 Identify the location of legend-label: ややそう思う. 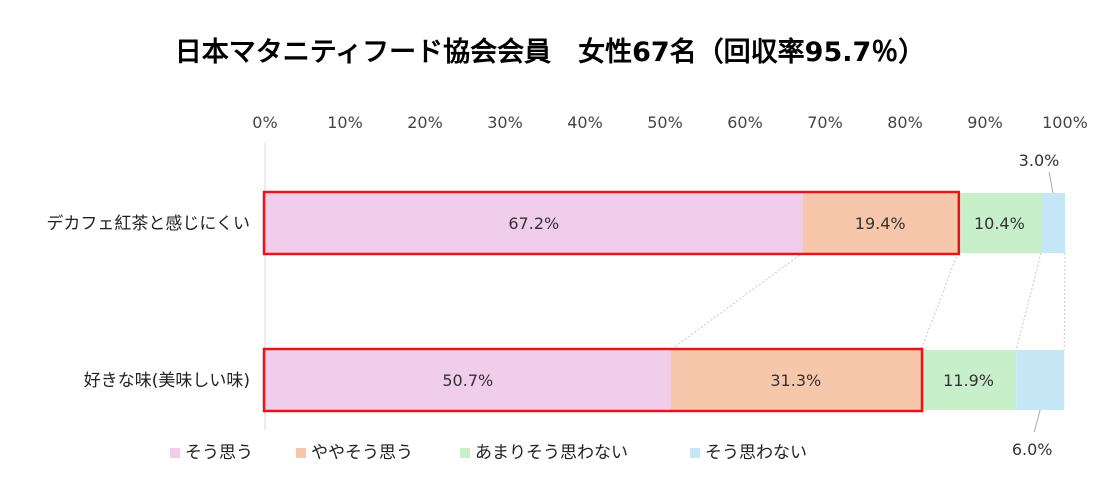
(362, 453).